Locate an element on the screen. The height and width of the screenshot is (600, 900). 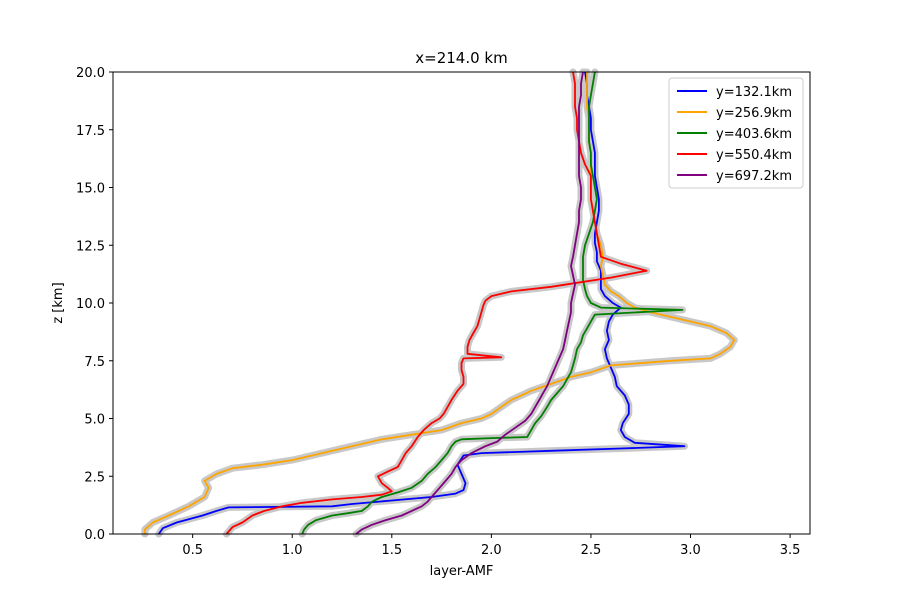
y-tick-label: 20.0 is located at coordinates (90, 73).